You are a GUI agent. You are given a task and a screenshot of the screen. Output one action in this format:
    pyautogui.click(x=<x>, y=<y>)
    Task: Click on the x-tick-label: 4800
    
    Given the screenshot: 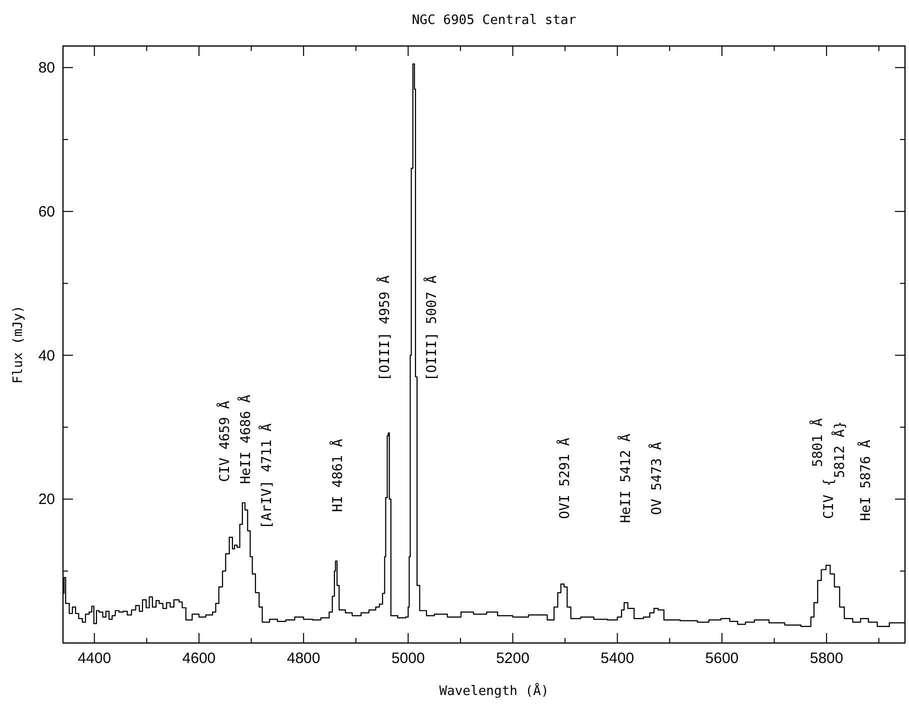 What is the action you would take?
    pyautogui.click(x=303, y=658)
    